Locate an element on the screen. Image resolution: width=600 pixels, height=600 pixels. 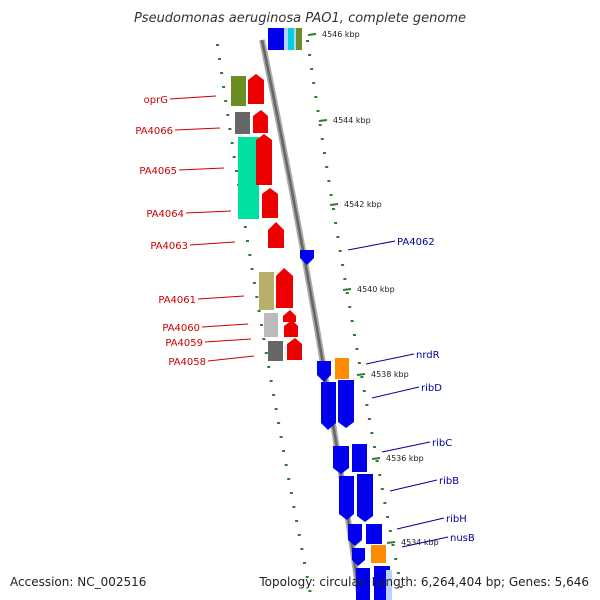
cds-PA4059 is located at coordinates (291, 328).